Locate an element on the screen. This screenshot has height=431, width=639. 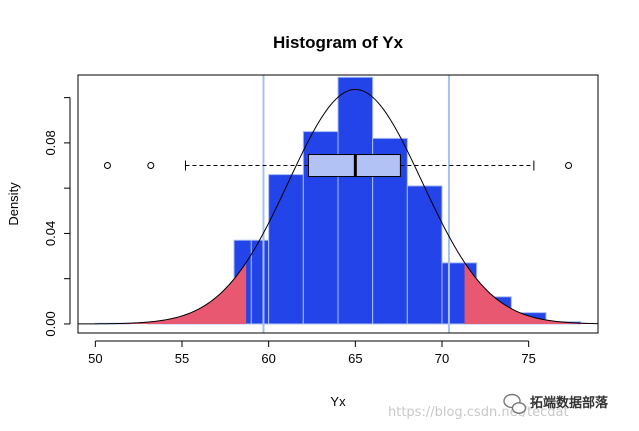
boxplot is located at coordinates (338, 166).